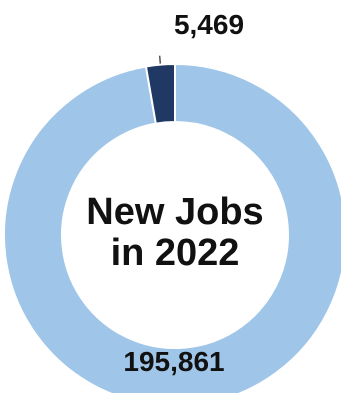 The height and width of the screenshot is (393, 341). What do you see at coordinates (160, 93) in the screenshot?
I see `donut-slice-small` at bounding box center [160, 93].